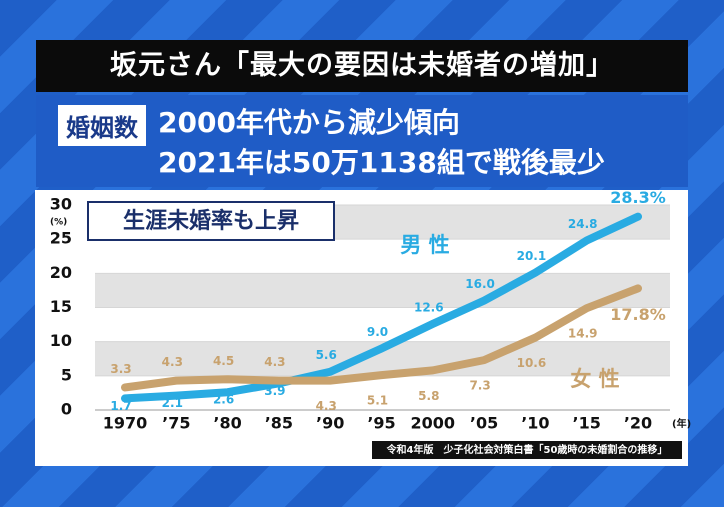 This screenshot has height=507, width=724. What do you see at coordinates (227, 423) in the screenshot?
I see `x-tick-label: ’80` at bounding box center [227, 423].